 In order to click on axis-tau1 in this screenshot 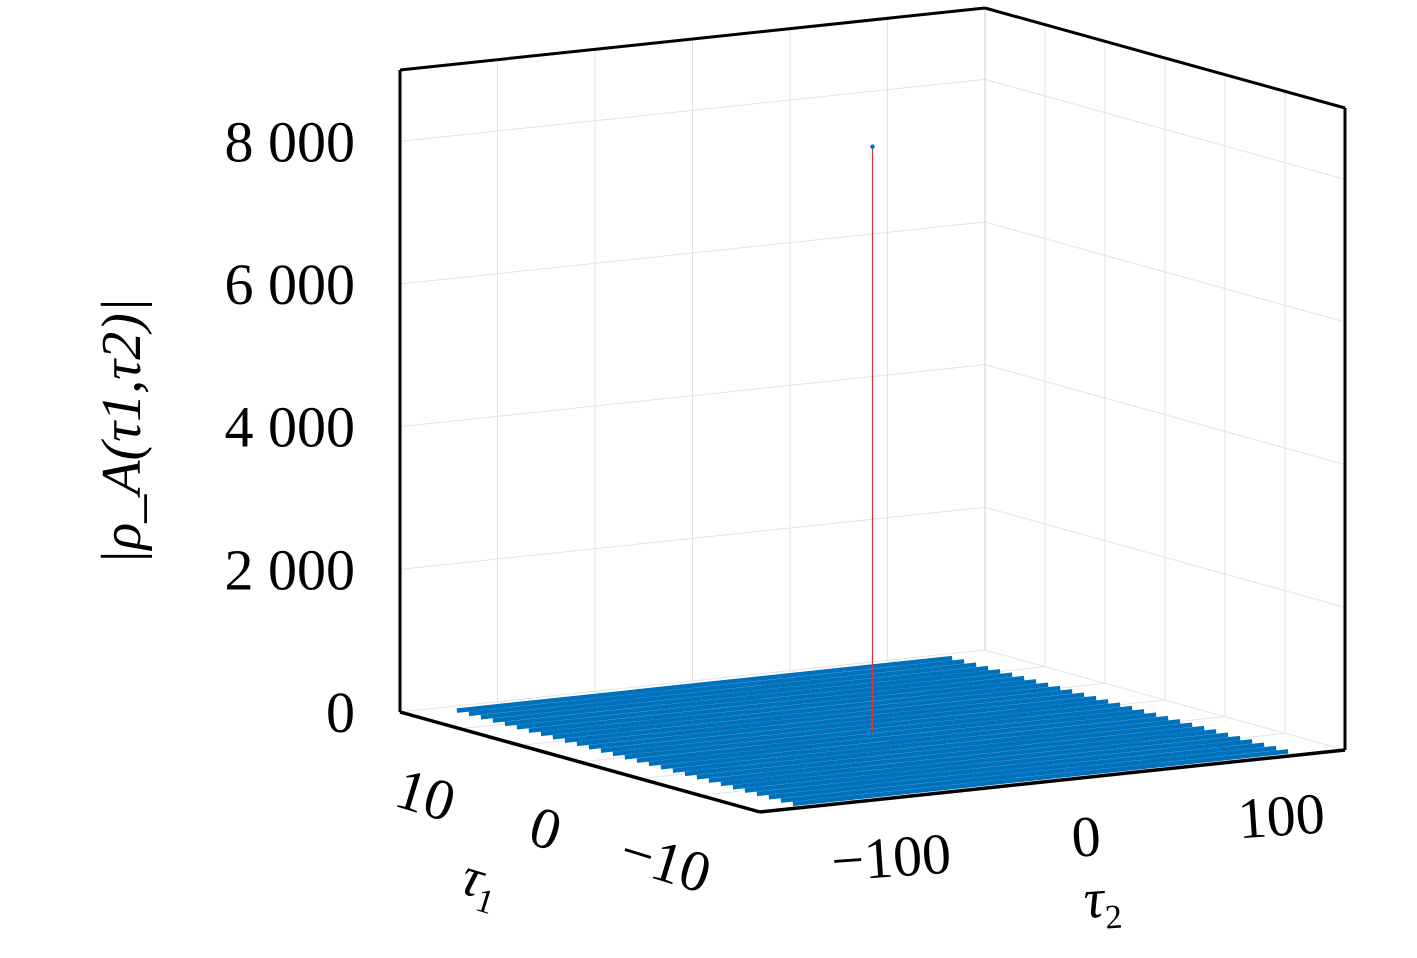, I will do `click(580, 762)`.